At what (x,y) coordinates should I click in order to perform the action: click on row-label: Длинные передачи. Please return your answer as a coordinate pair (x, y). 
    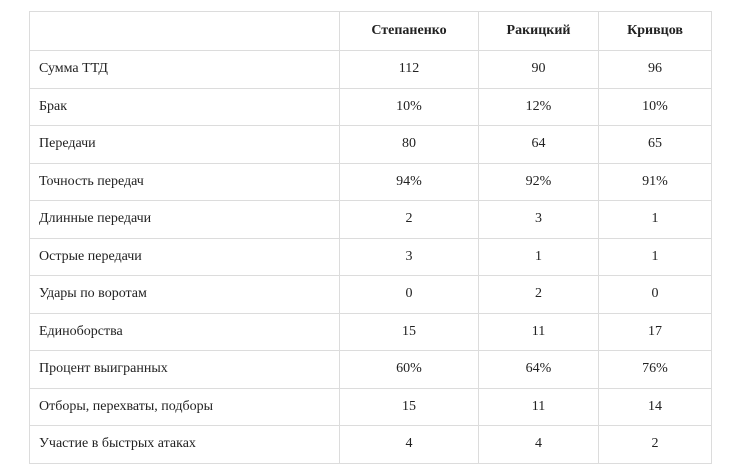
    Looking at the image, I should click on (184, 219).